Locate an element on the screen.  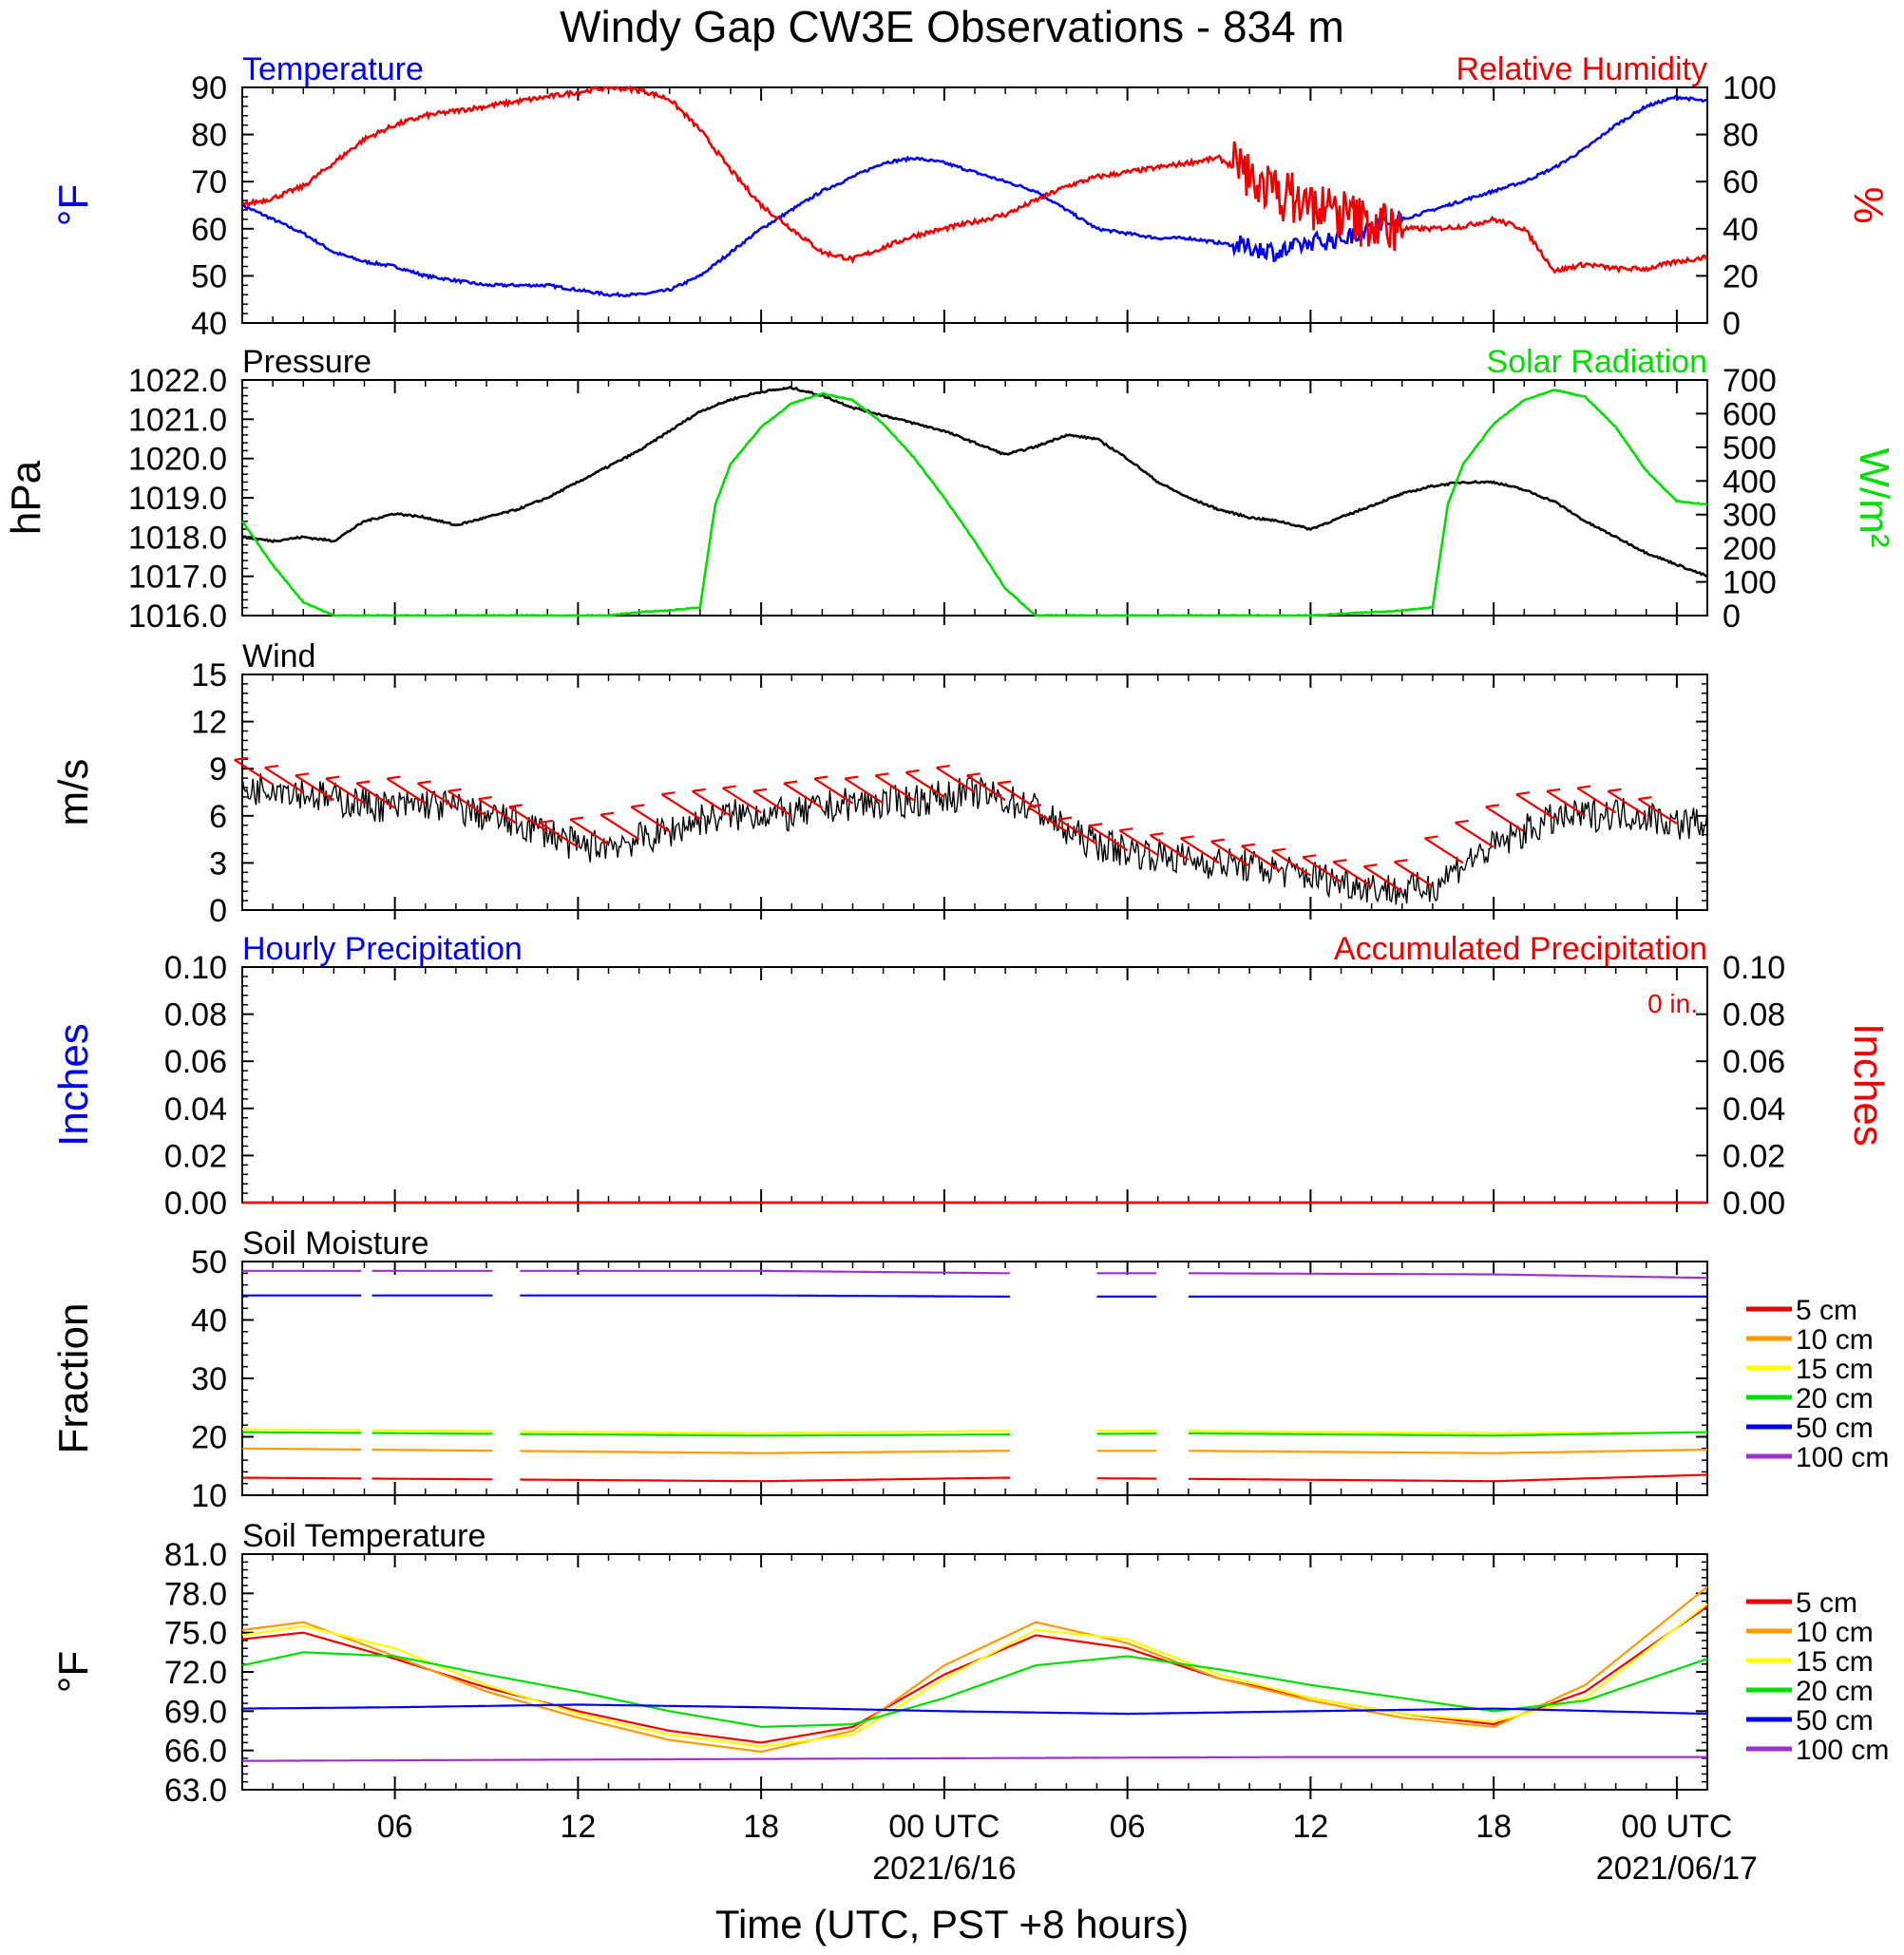
y-tick-label: 63.0 is located at coordinates (195, 1791).